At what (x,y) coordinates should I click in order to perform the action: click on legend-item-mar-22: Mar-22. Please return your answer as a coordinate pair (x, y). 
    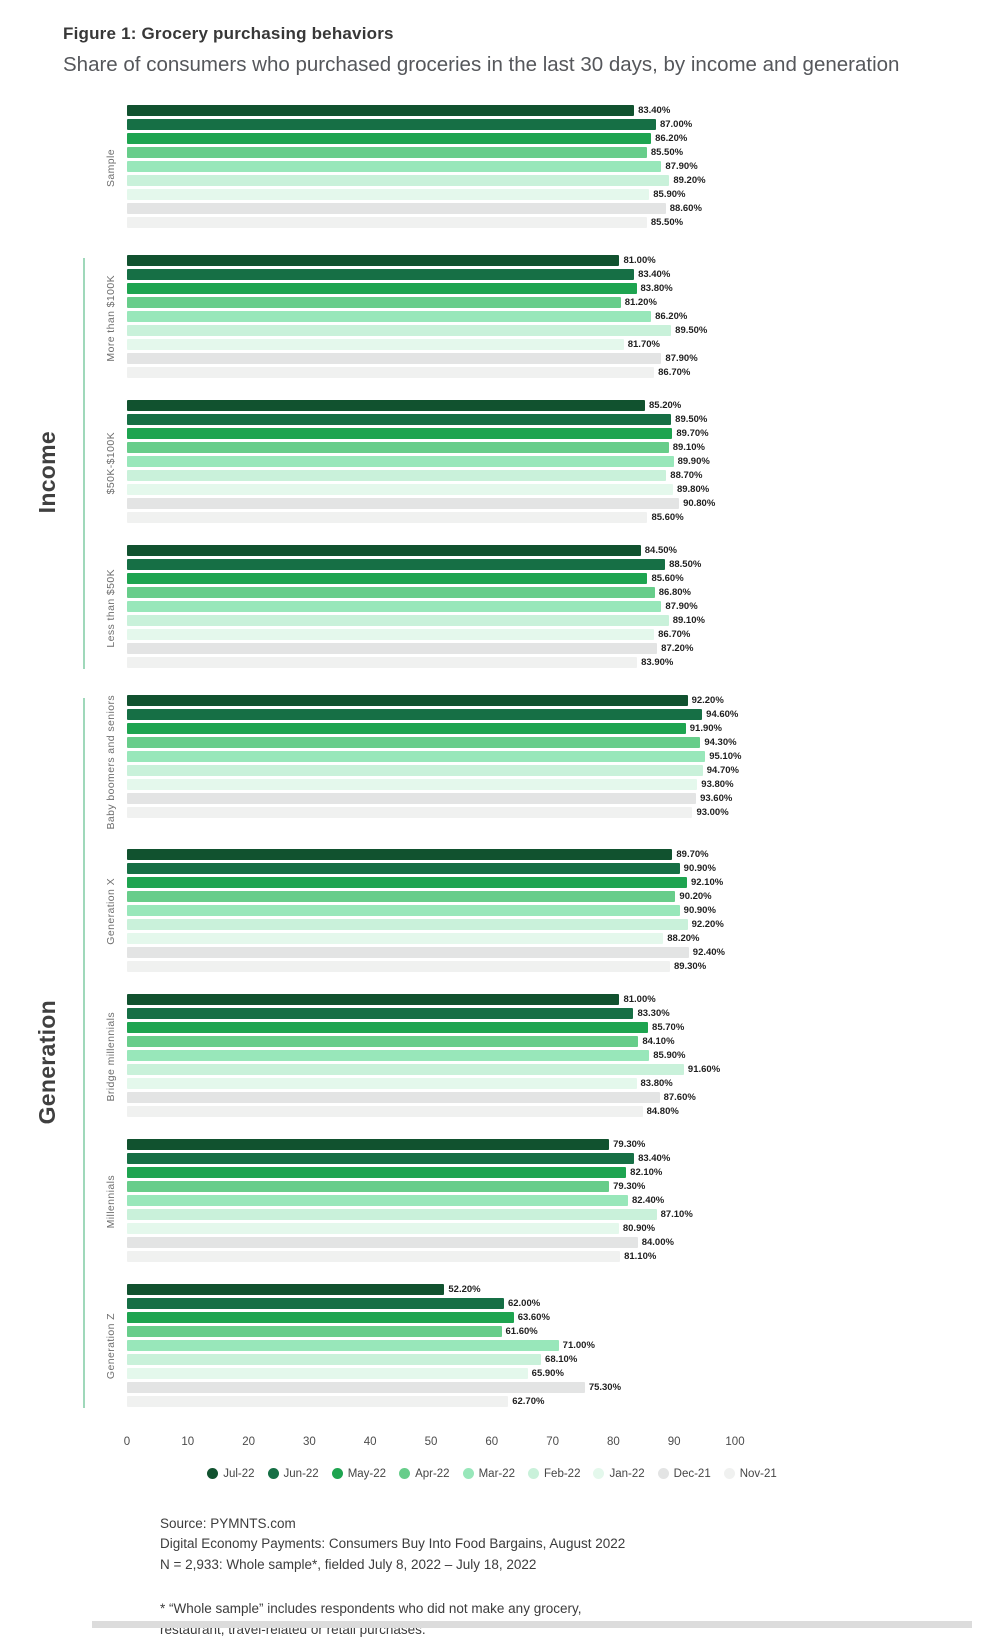
    Looking at the image, I should click on (489, 1473).